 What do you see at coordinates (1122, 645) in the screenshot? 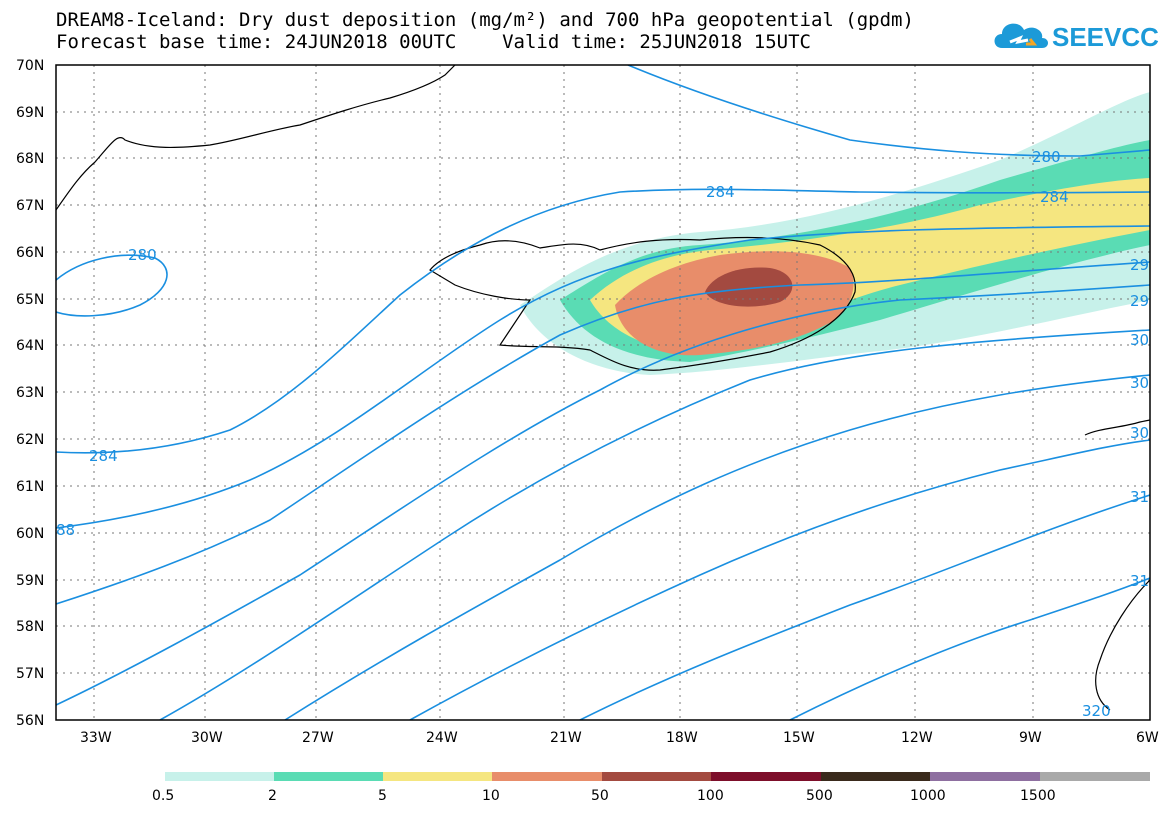
I see `scotland-coast` at bounding box center [1122, 645].